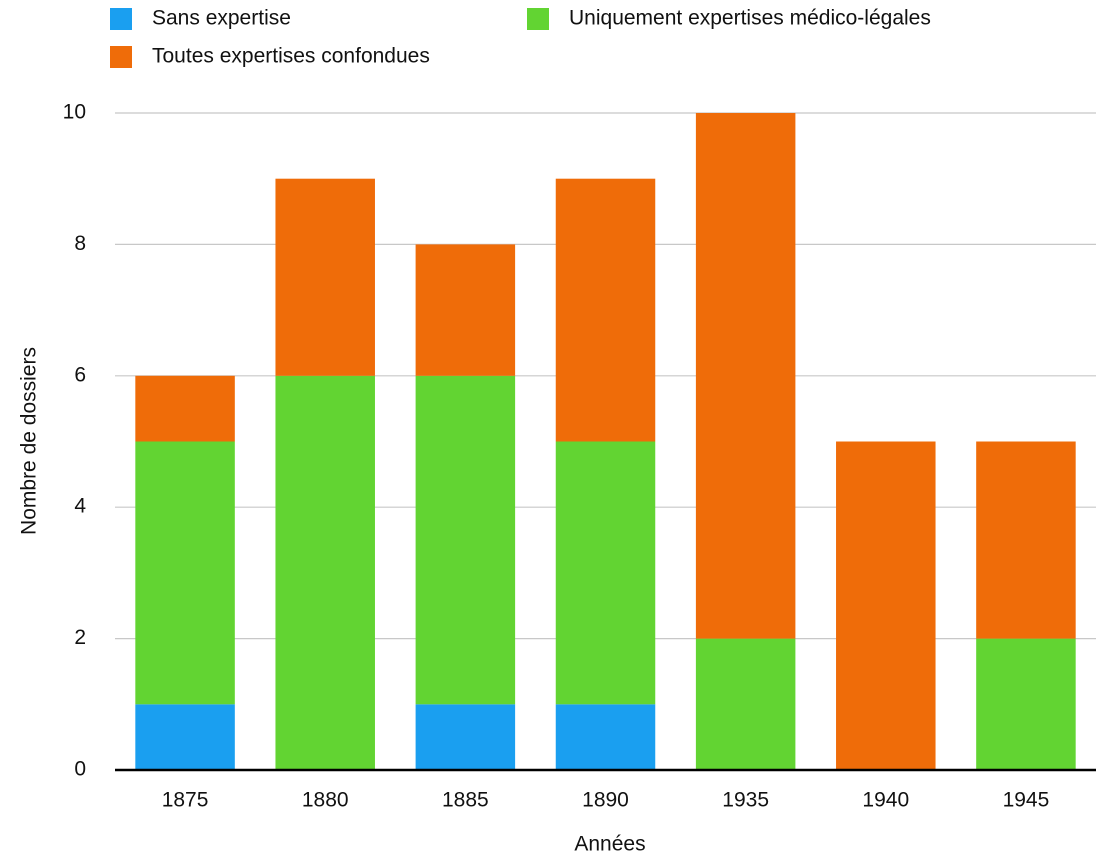  Describe the element at coordinates (80, 243) in the screenshot. I see `y-tick-label: 8` at that location.